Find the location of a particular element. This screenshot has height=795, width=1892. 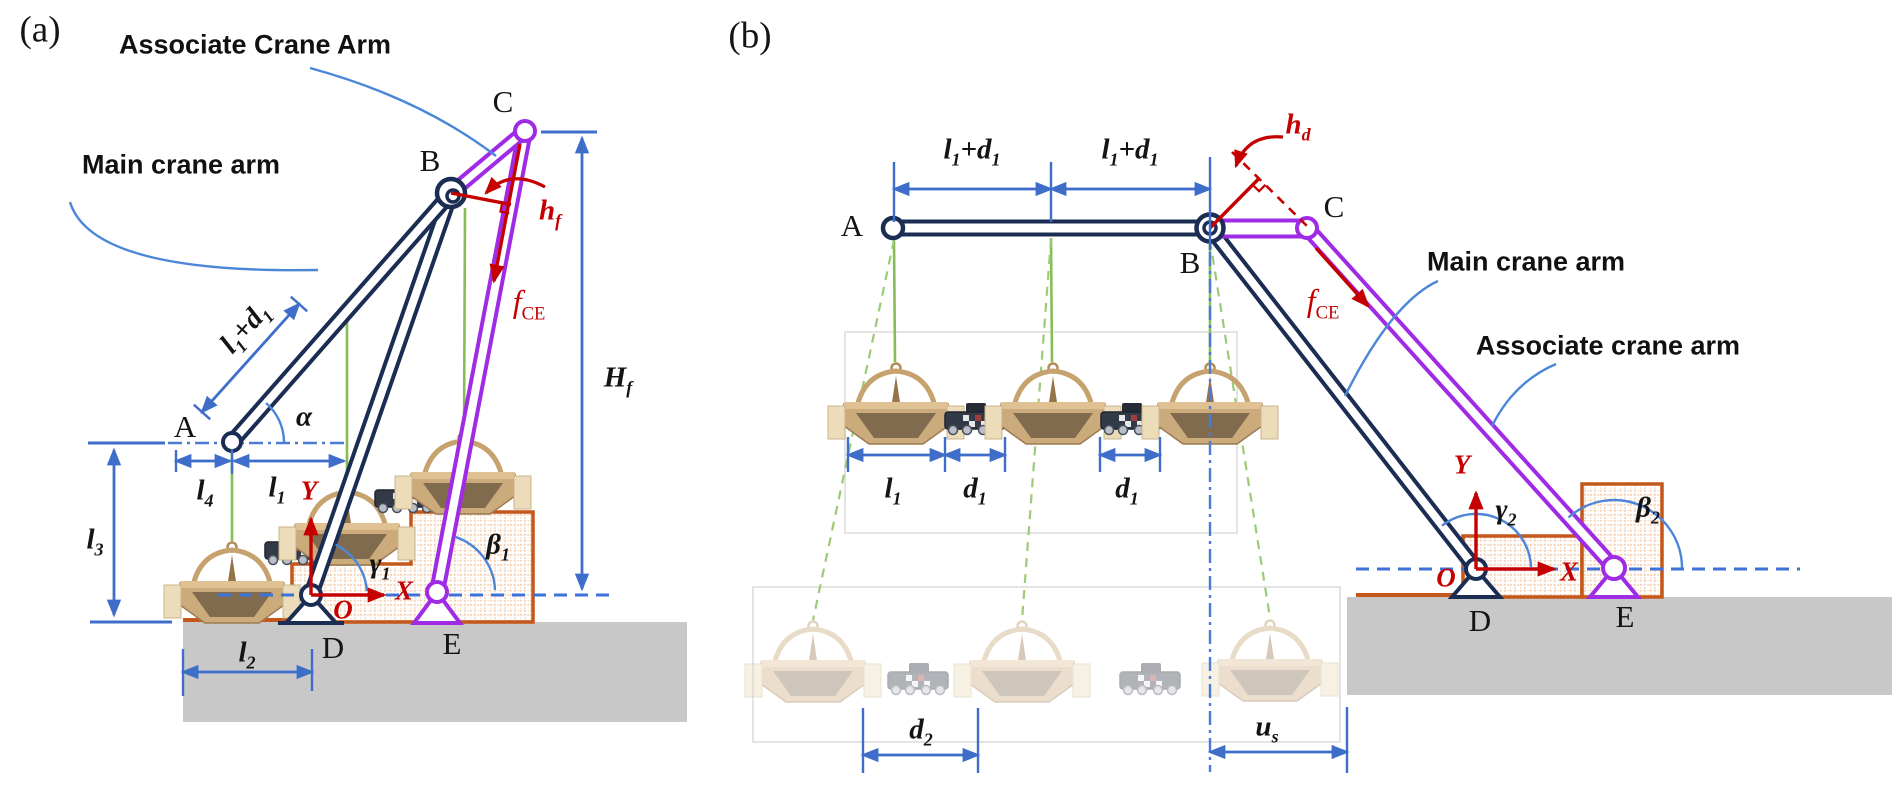

gamma1-angle-arc is located at coordinates (352, 567).